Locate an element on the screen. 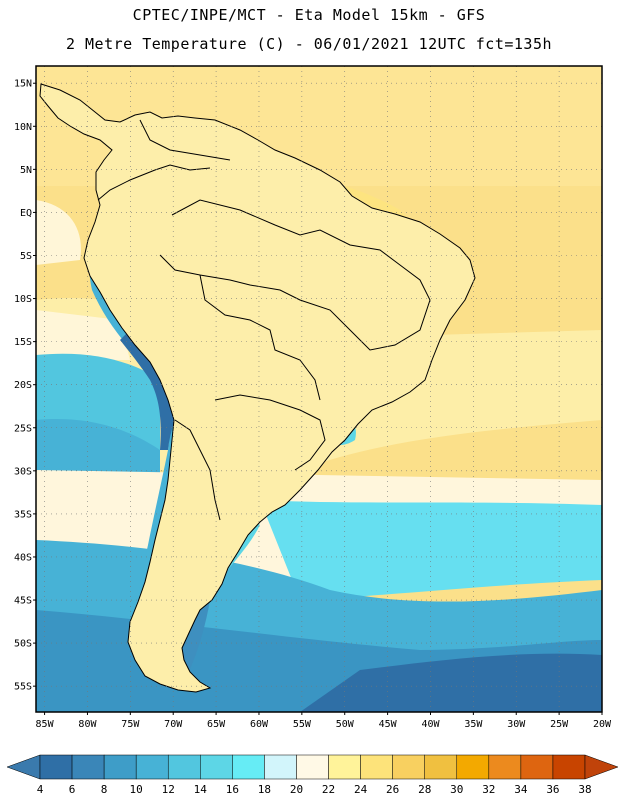  colorbar-label: 8 is located at coordinates (104, 789).